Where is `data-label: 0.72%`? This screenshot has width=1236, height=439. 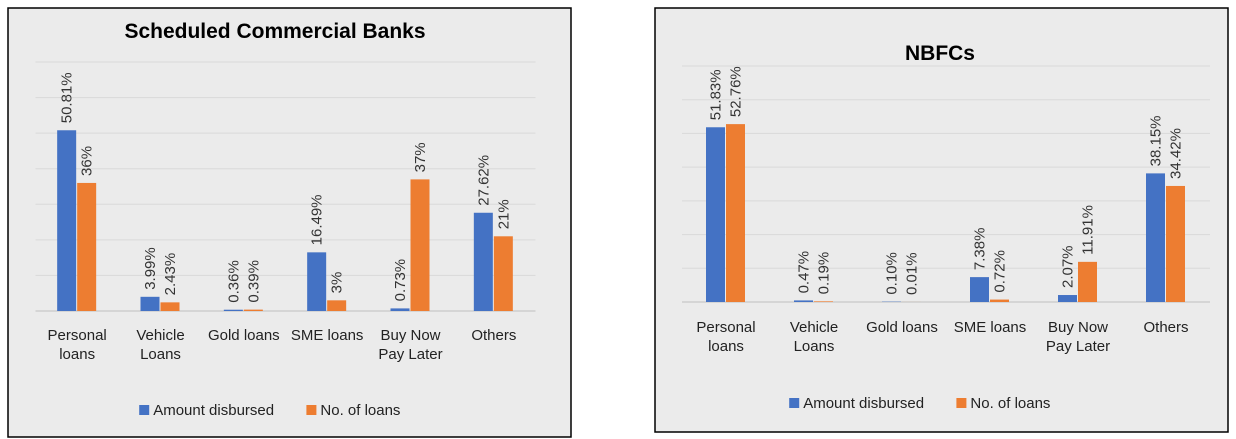 data-label: 0.72% is located at coordinates (1000, 271).